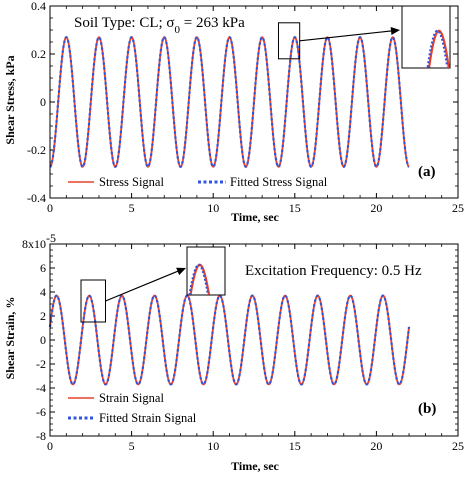 Image resolution: width=474 pixels, height=479 pixels. I want to click on panel-a-legend-label-stress: Stress Signal, so click(131, 182).